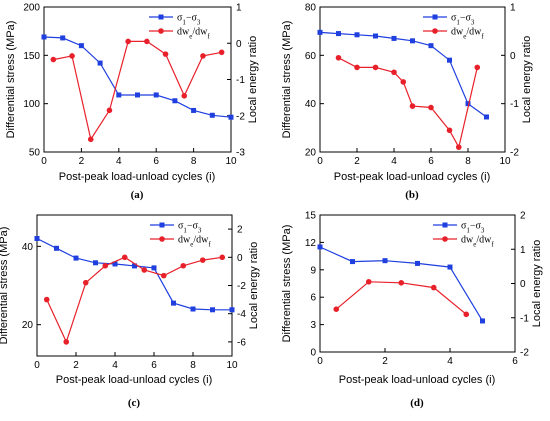  Describe the element at coordinates (240, 153) in the screenshot. I see `y-right-tick-label: -3` at that location.